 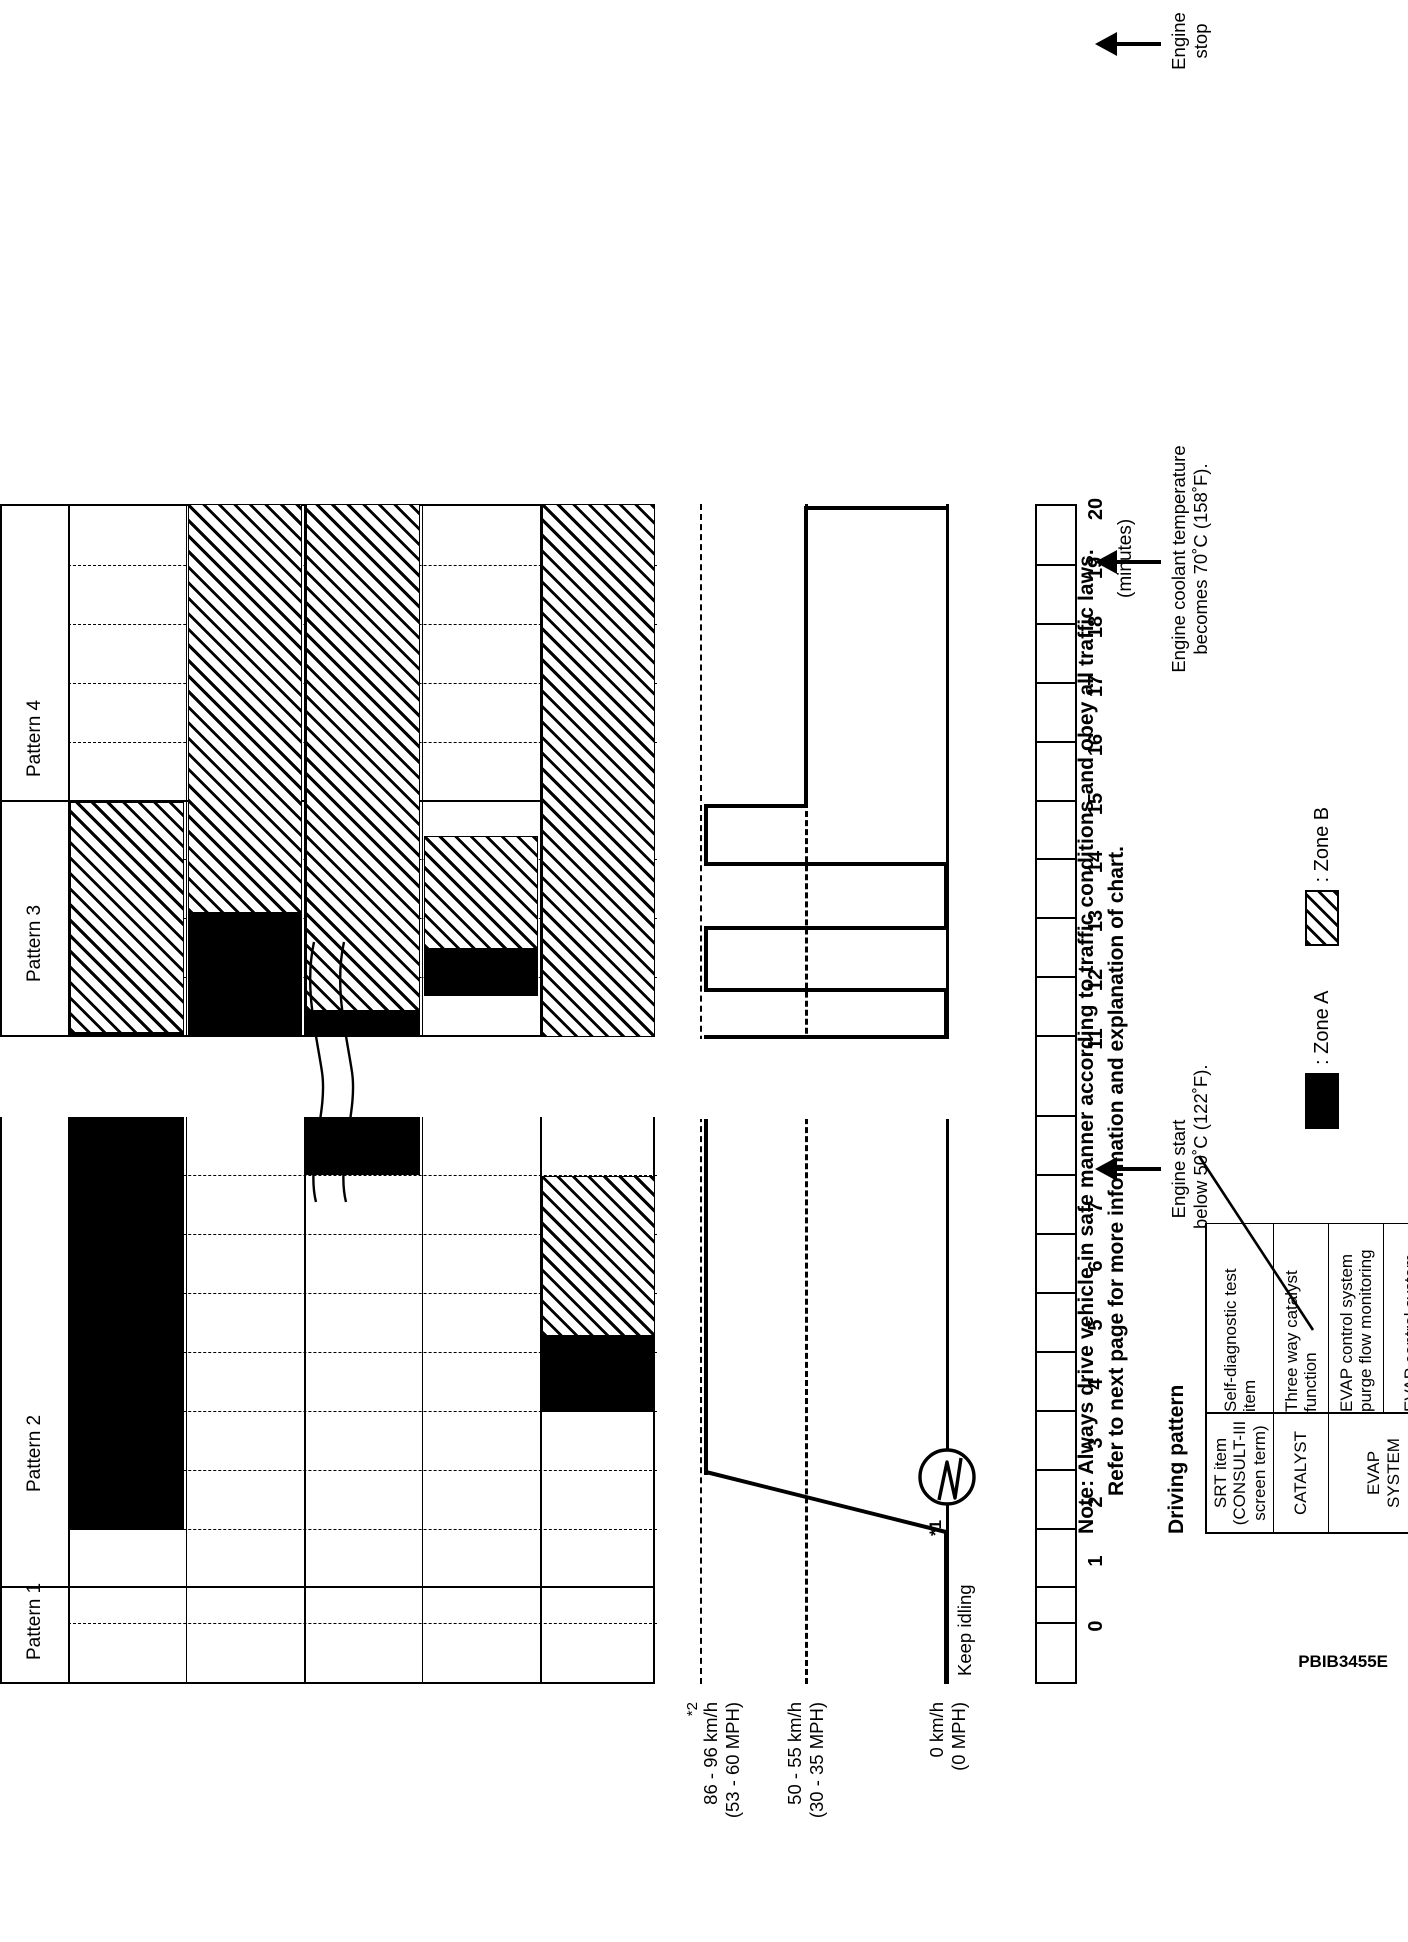 What do you see at coordinates (1130, 1169) in the screenshot?
I see `engine-start-arrow-icon` at bounding box center [1130, 1169].